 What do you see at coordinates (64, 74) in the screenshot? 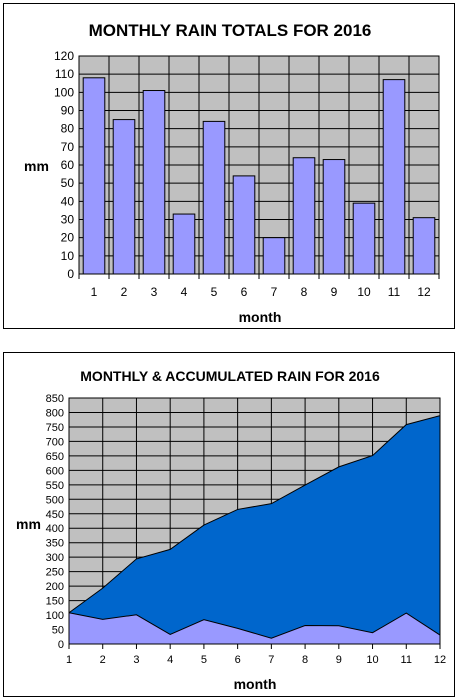
I see `y-tick-label: 110` at bounding box center [64, 74].